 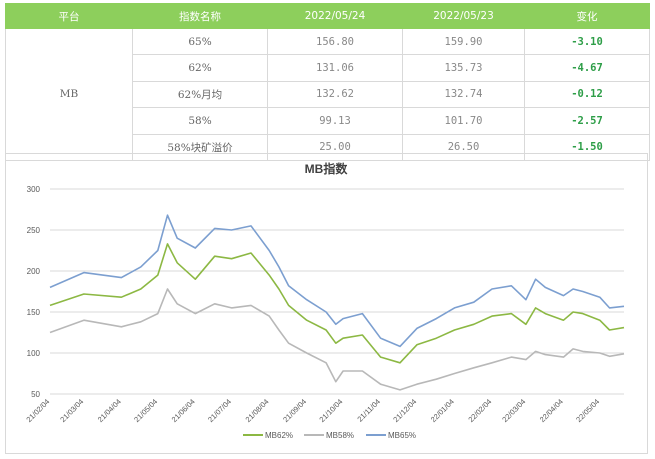 I want to click on x-tick-label: 21/08/04, so click(x=257, y=410).